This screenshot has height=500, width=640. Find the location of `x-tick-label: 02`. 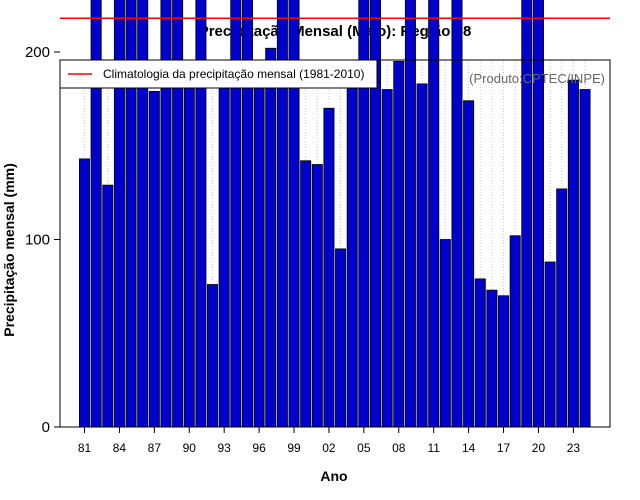

x-tick-label: 02 is located at coordinates (329, 448).